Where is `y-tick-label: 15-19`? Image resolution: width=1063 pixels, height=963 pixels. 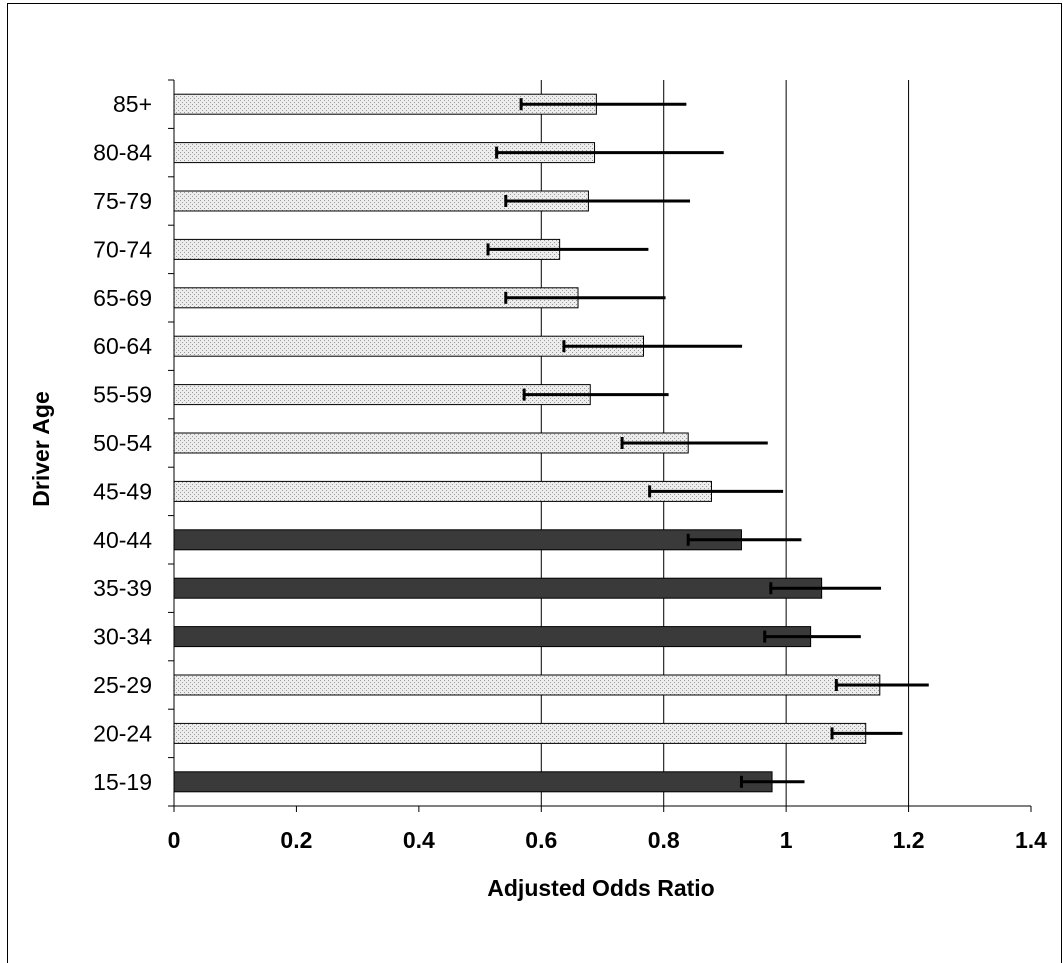
y-tick-label: 15-19 is located at coordinates (122, 782).